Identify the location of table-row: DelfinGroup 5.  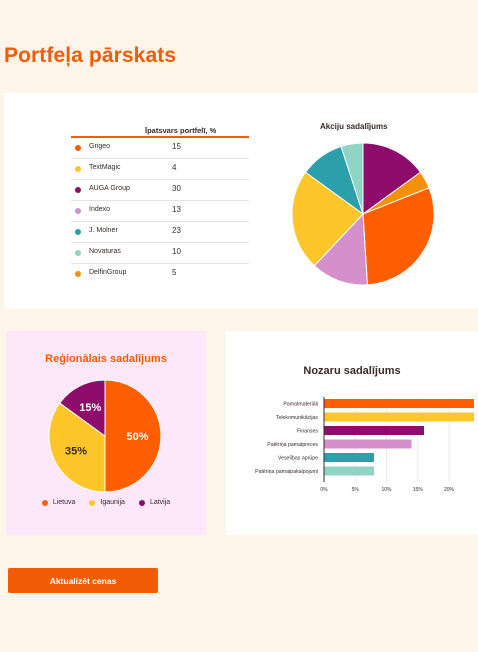
(160, 274).